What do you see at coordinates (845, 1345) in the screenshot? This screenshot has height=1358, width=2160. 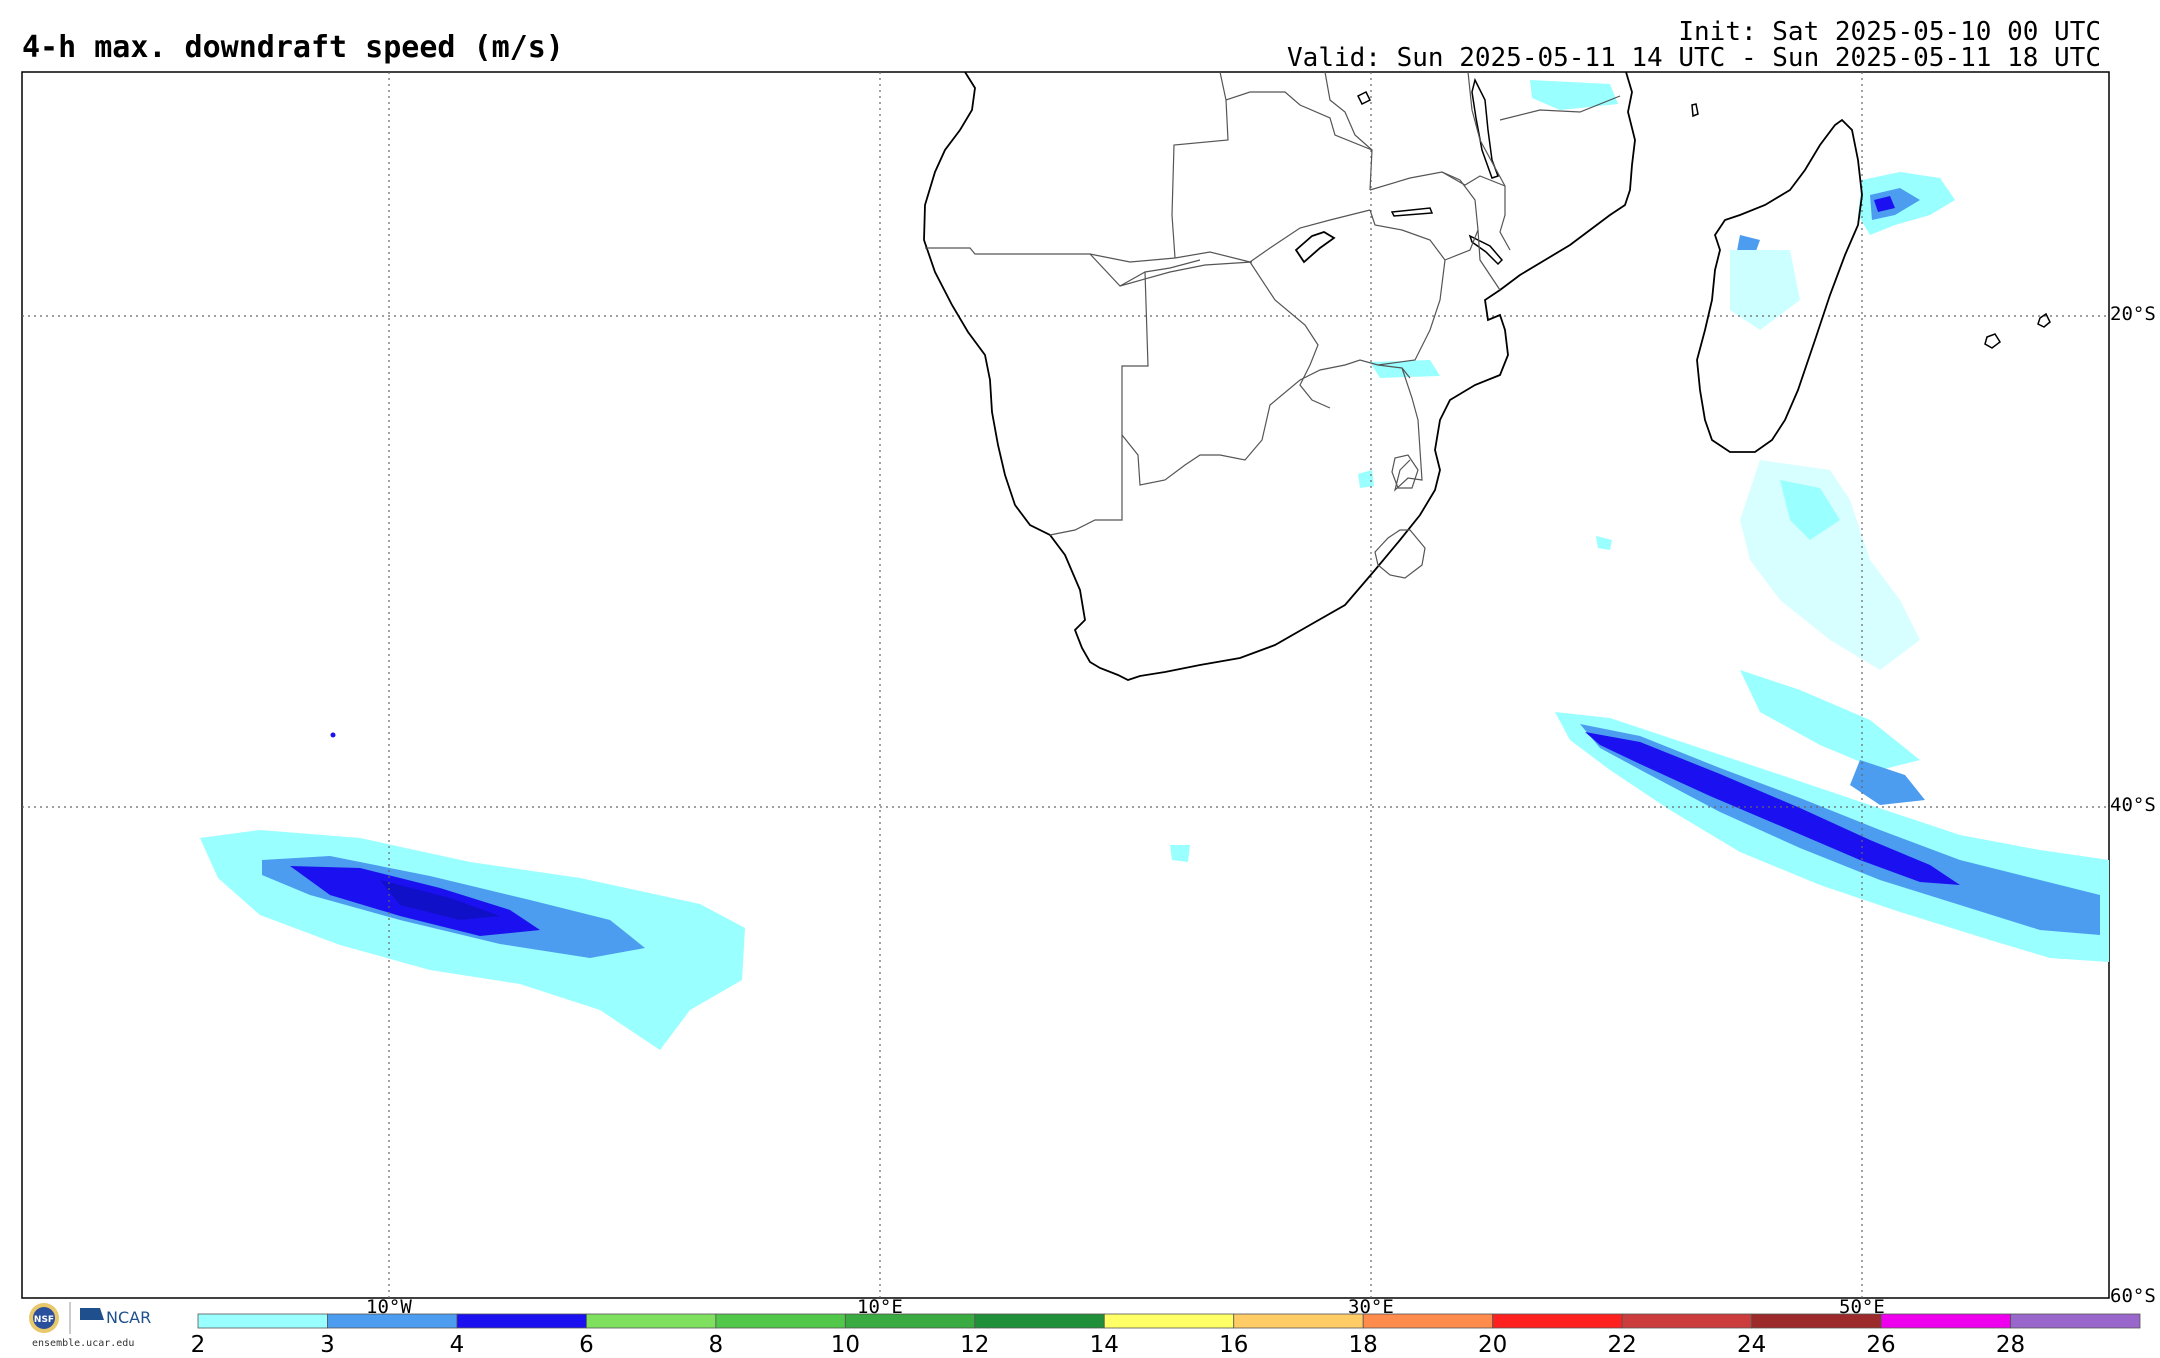 I see `colorbar-tick-label: 10` at bounding box center [845, 1345].